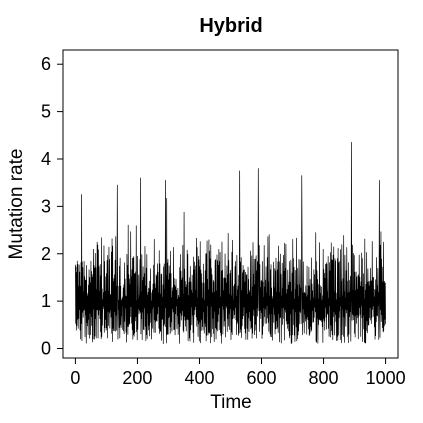  I want to click on x-tick-label: 200, so click(137, 378).